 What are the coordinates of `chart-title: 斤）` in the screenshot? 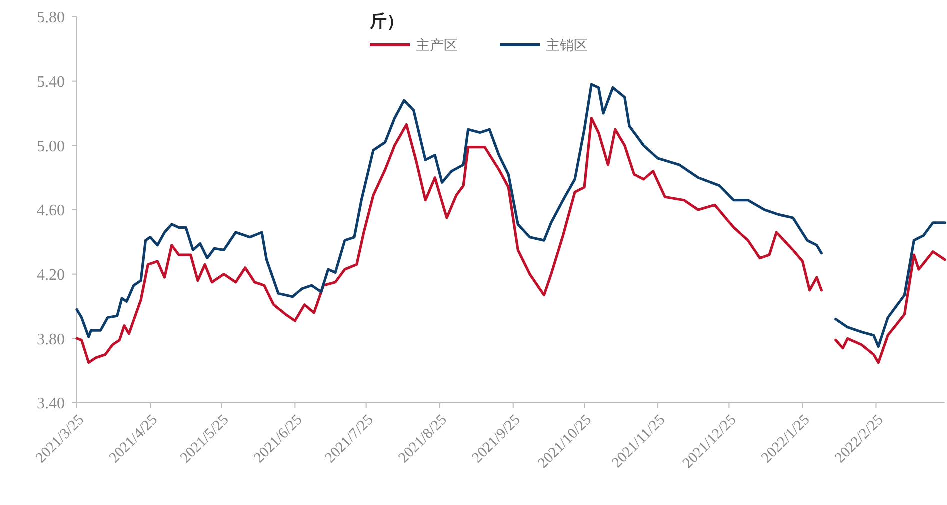 It's located at (386, 21).